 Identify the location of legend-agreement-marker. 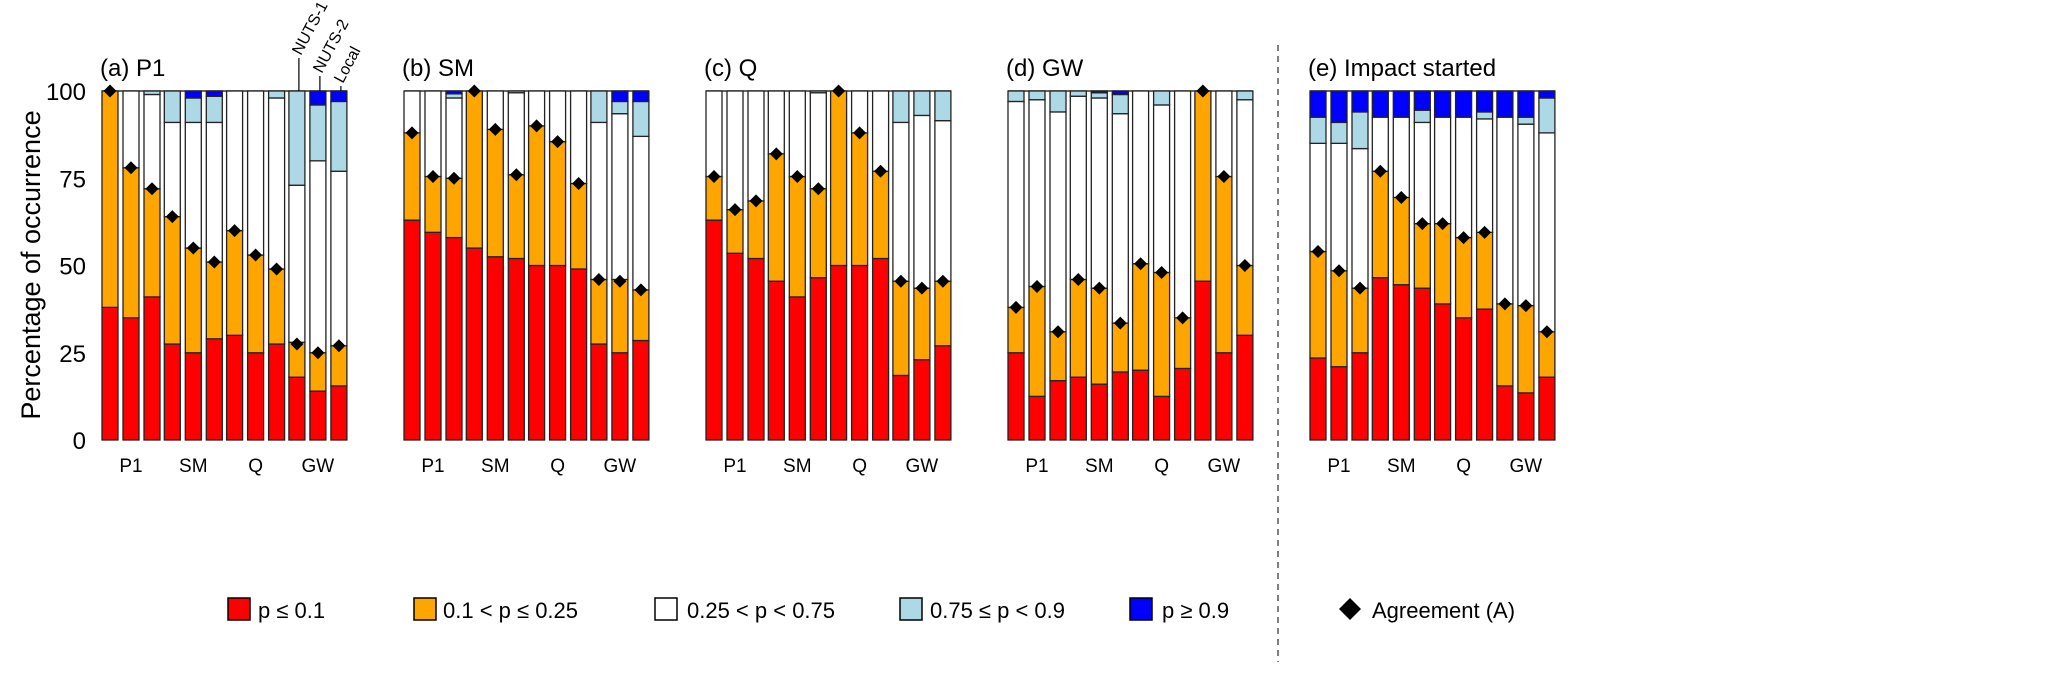
(1350, 609).